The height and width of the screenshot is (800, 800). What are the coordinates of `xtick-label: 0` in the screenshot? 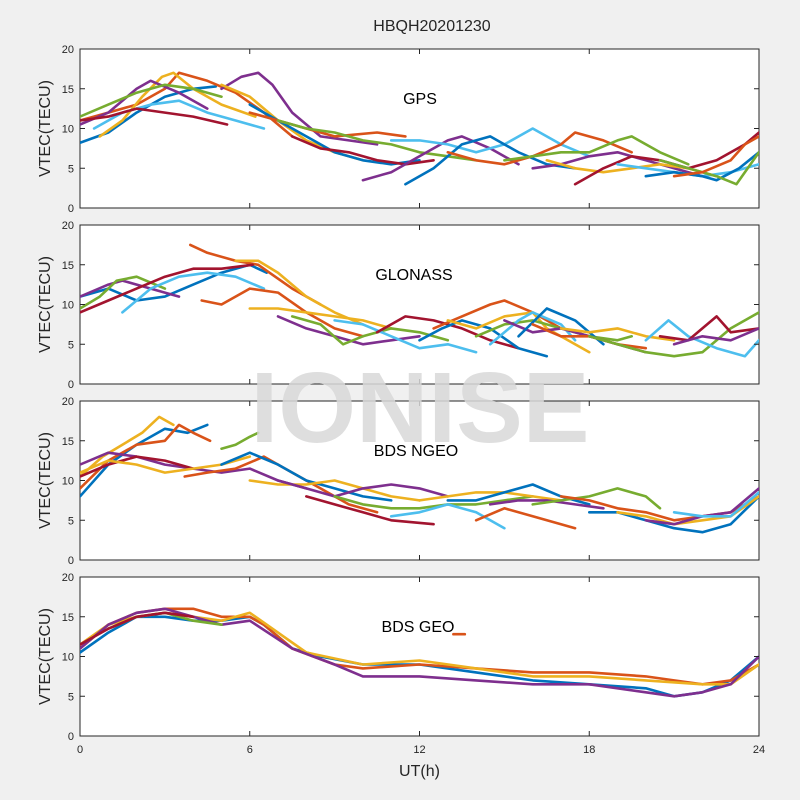 It's located at (80, 750).